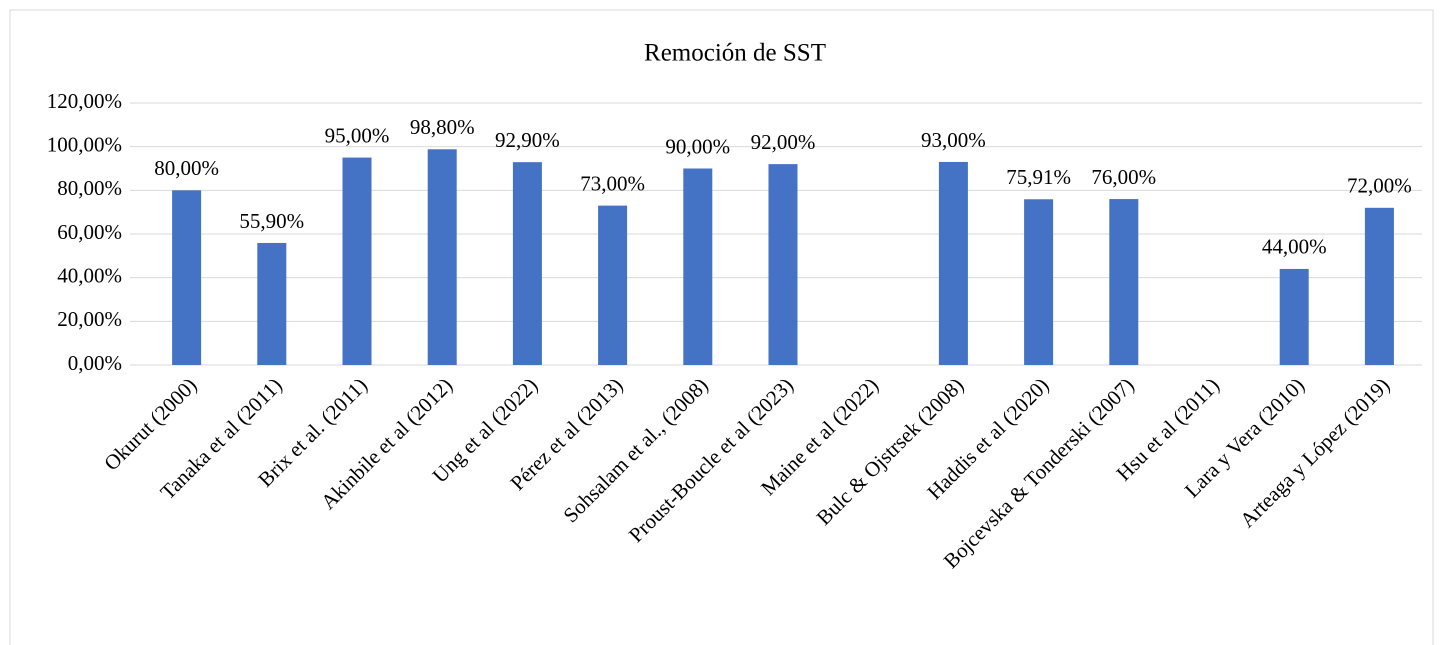 The image size is (1443, 645). What do you see at coordinates (84, 101) in the screenshot?
I see `y-tick-label: 120,00%` at bounding box center [84, 101].